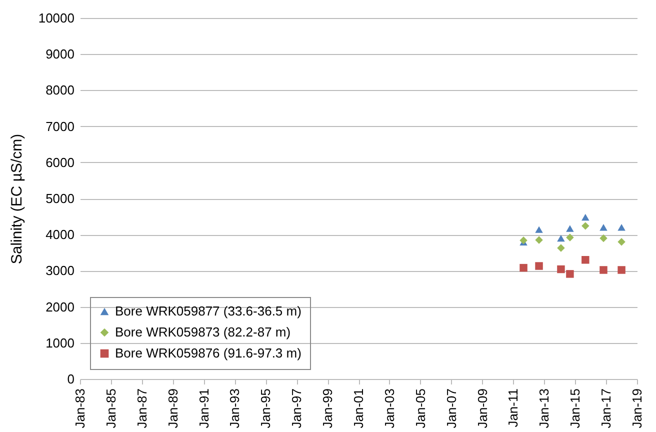  I want to click on y-tick-label: 10000, so click(56, 18).